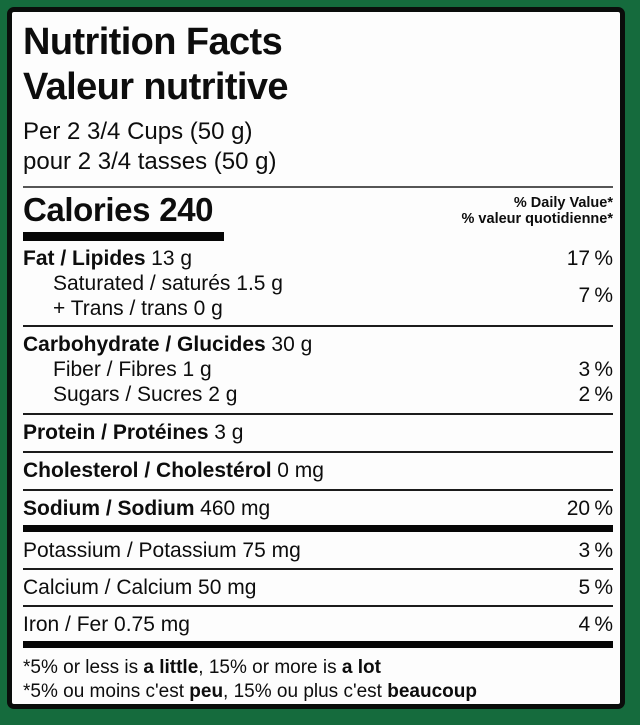 The image size is (640, 725). Describe the element at coordinates (318, 187) in the screenshot. I see `header-divider` at that location.